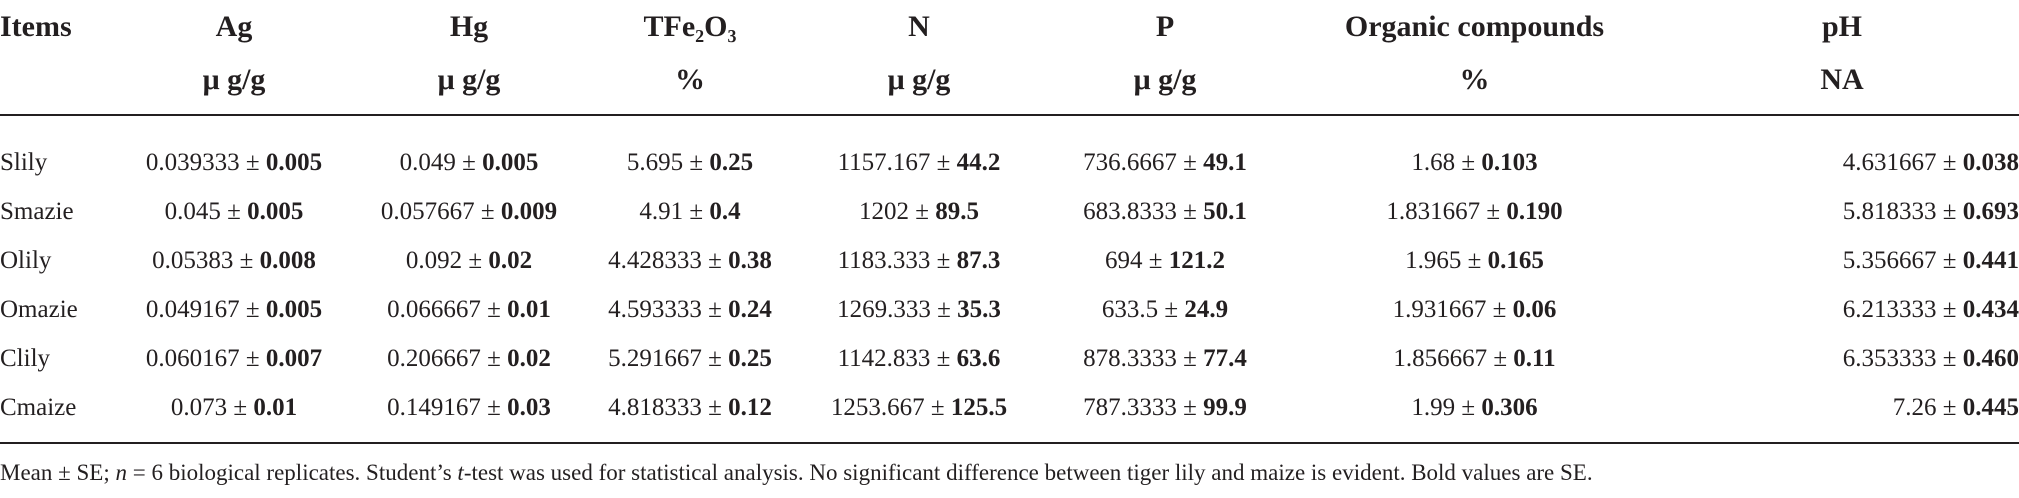 The height and width of the screenshot is (498, 2019). Describe the element at coordinates (469, 81) in the screenshot. I see `unit-hg: μ g/g` at that location.